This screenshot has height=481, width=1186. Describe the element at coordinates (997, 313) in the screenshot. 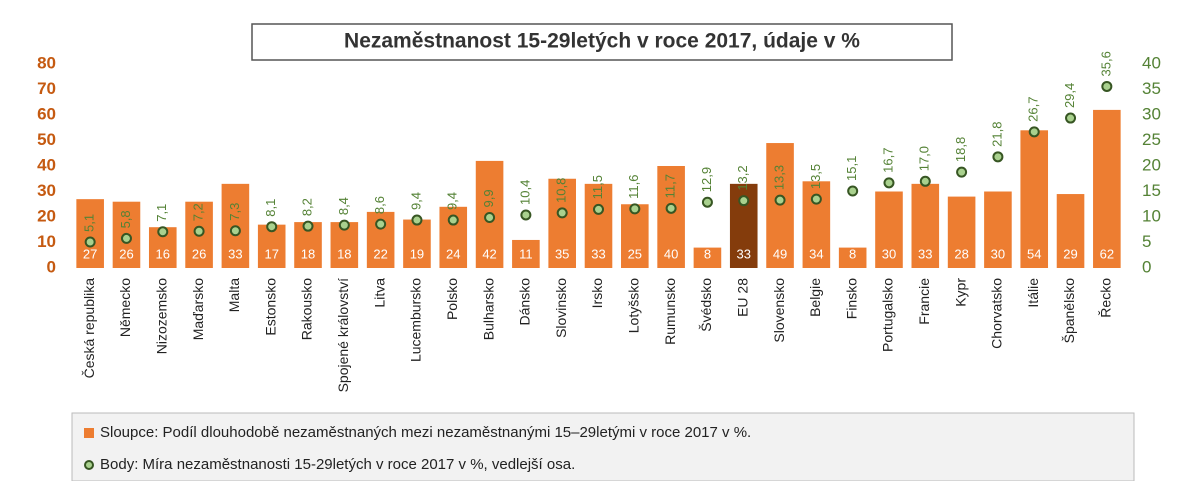

I see `x-tick-label: Chorvatsko` at that location.